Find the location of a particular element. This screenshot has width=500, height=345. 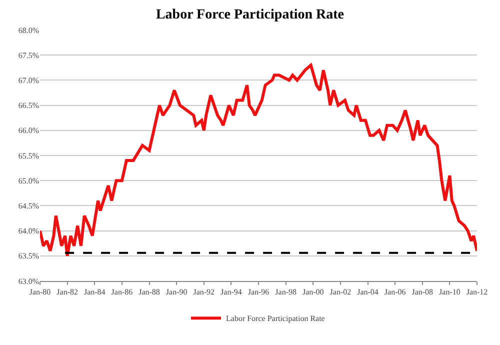

x-tick-label: Jan-84 is located at coordinates (95, 292).